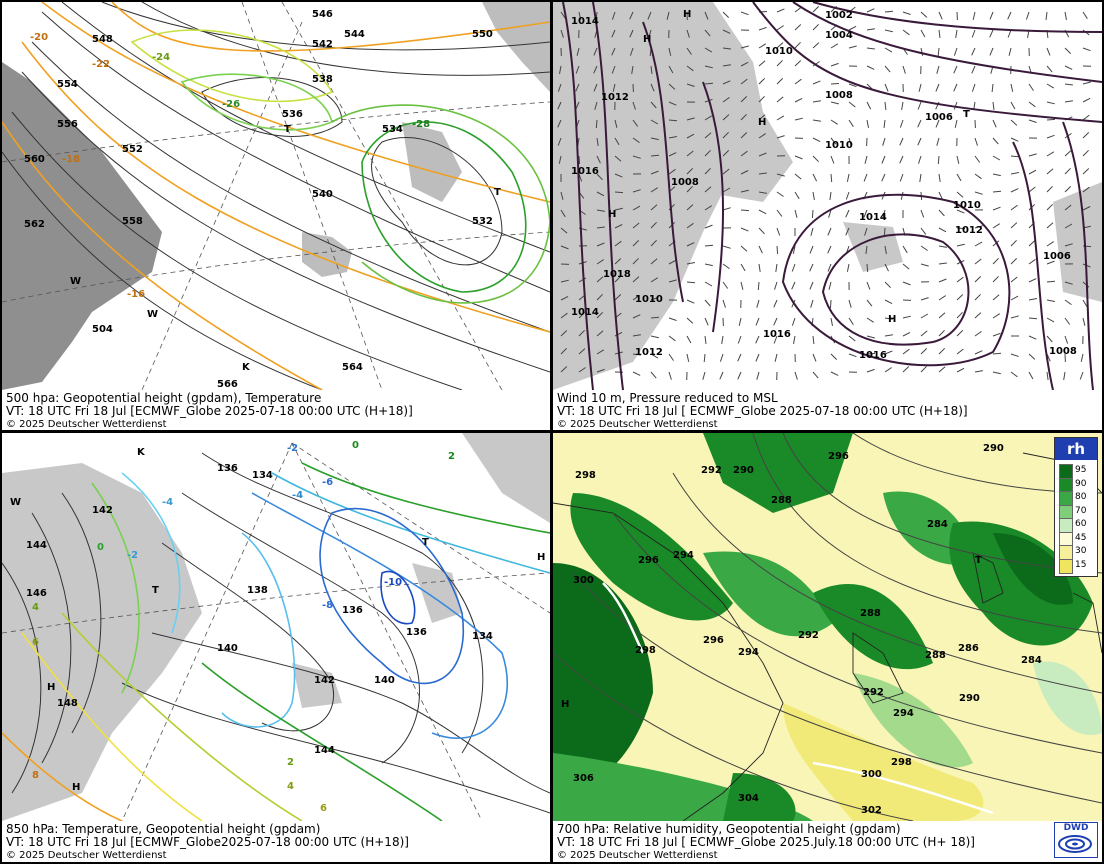  What do you see at coordinates (102, 329) in the screenshot?
I see `label-504: 504` at bounding box center [102, 329].